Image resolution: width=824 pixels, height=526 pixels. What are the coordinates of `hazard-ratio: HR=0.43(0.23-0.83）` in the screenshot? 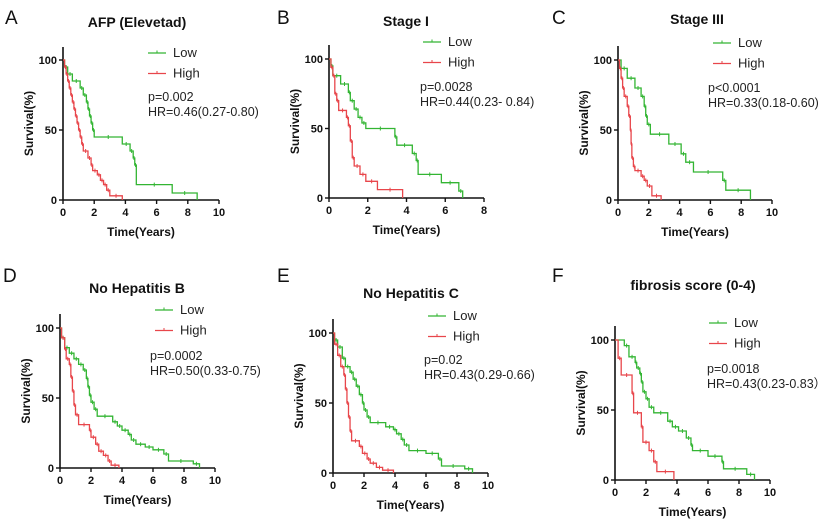 It's located at (765, 384).